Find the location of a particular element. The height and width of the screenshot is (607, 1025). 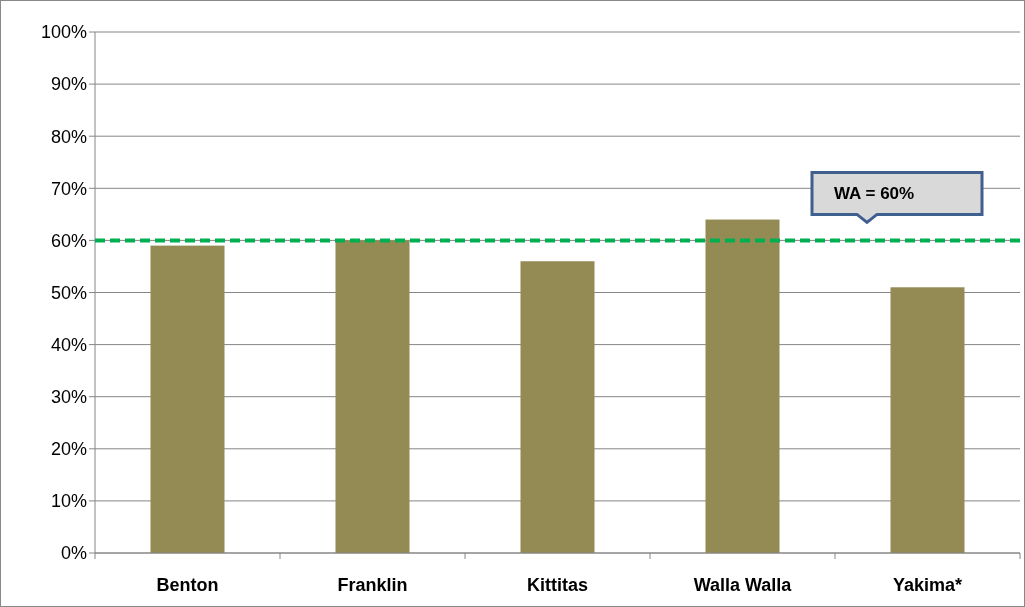

y-tick-label: 60% is located at coordinates (68, 240).